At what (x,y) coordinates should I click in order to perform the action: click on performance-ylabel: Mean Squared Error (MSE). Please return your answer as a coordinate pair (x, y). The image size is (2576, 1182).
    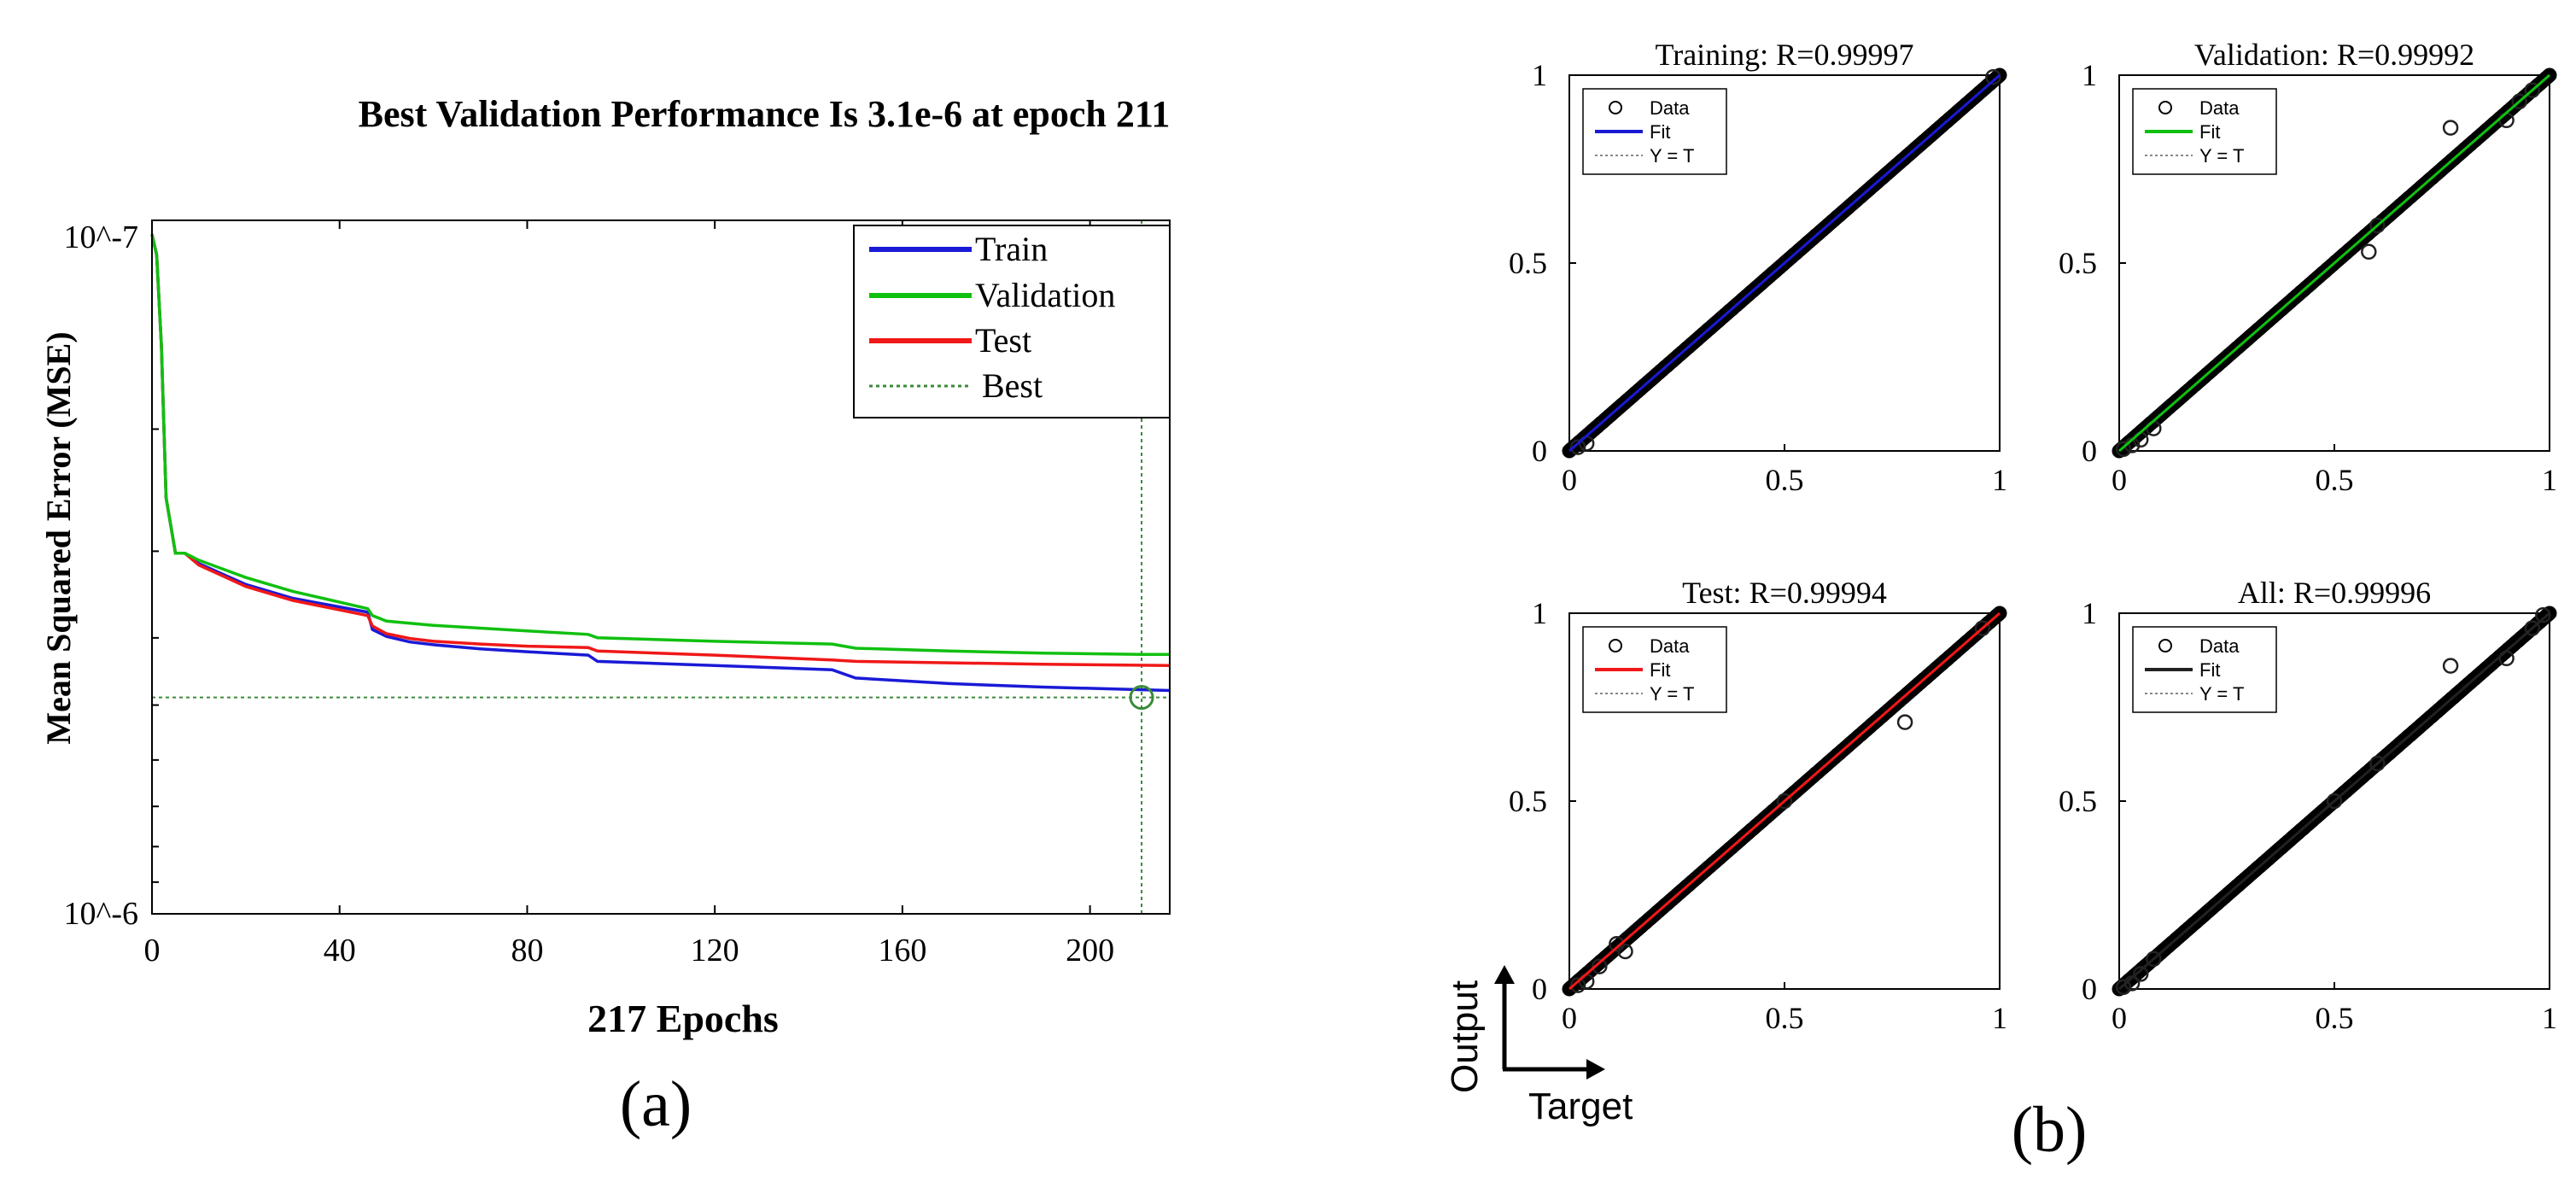
    Looking at the image, I should click on (59, 537).